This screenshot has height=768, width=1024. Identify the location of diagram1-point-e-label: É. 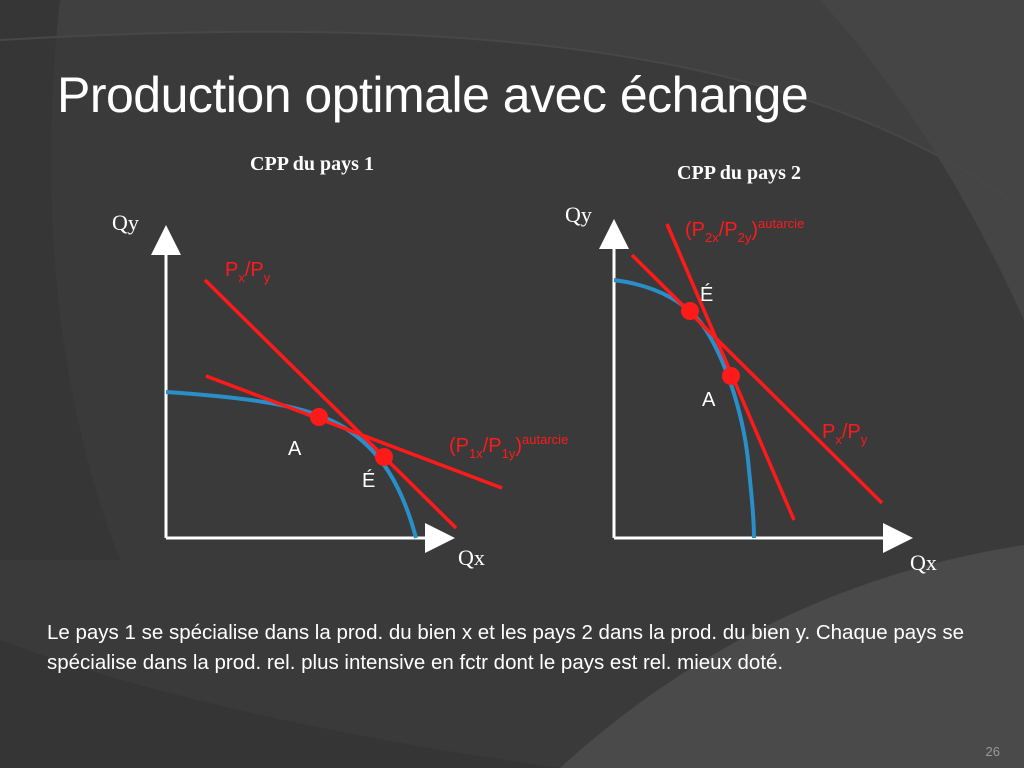
(368, 480).